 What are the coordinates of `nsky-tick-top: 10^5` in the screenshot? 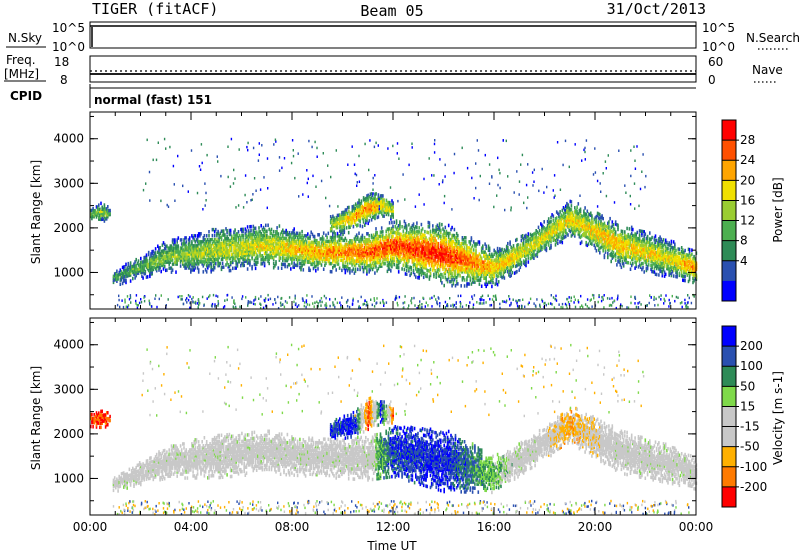 It's located at (68, 28).